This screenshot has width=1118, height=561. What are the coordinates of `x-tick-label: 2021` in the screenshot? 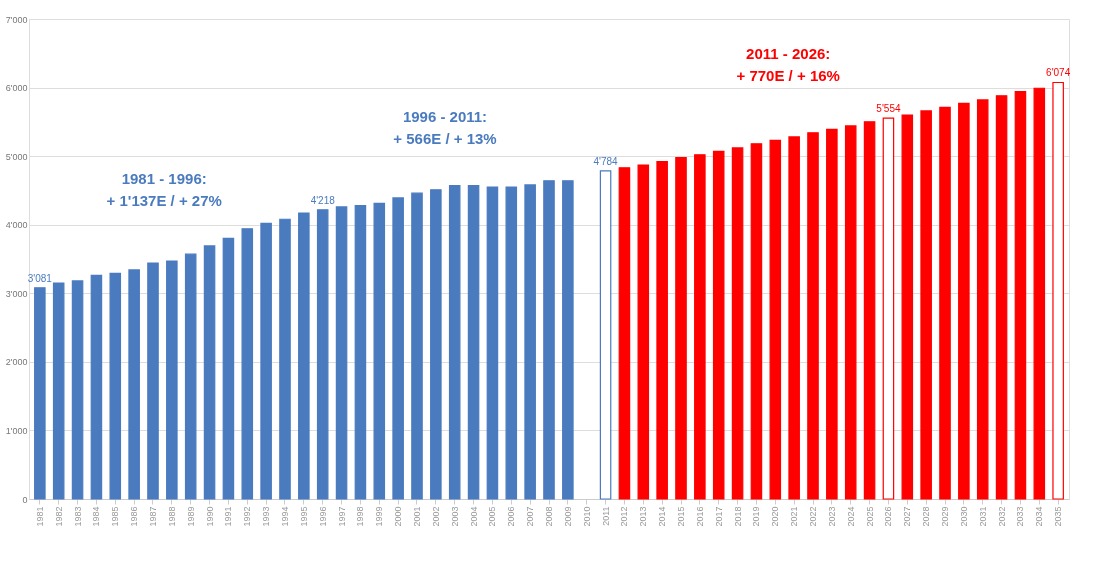 It's located at (794, 516).